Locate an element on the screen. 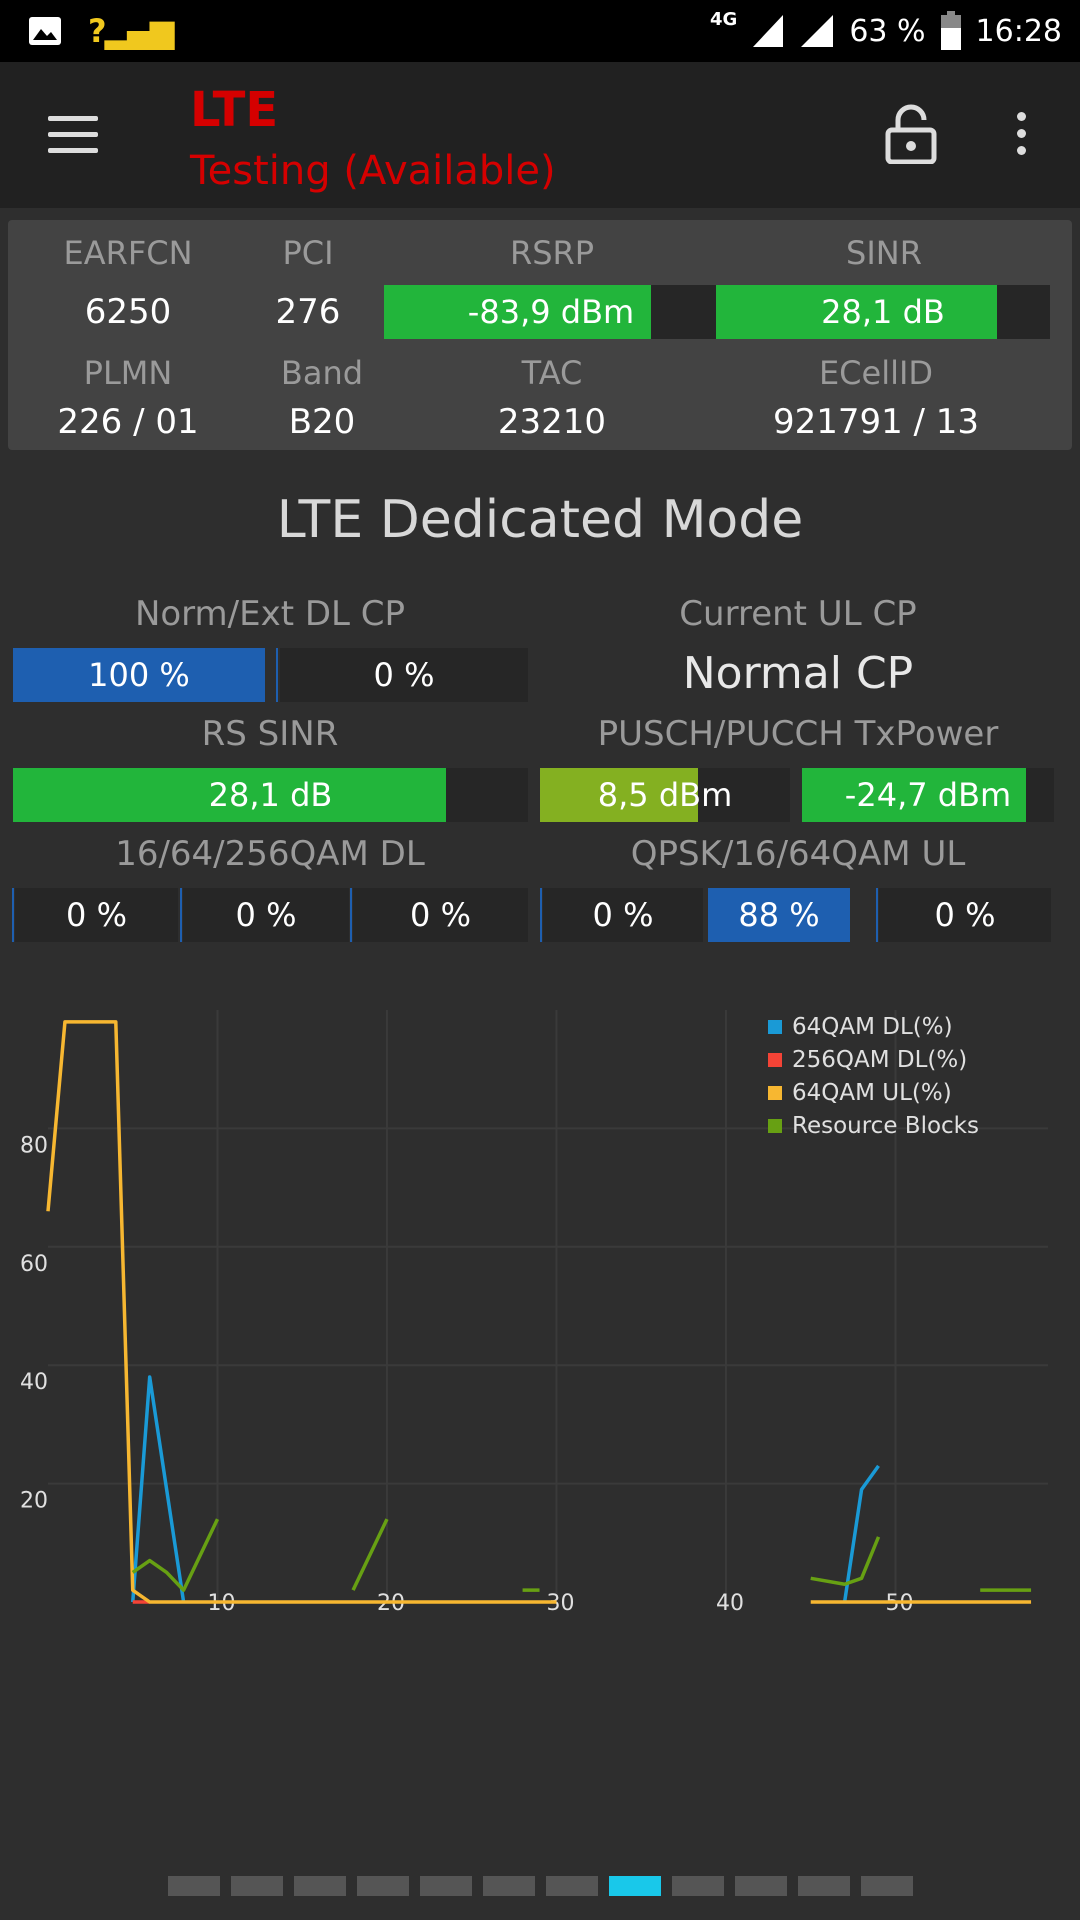 The image size is (1080, 1920). y-tick-label: 80 is located at coordinates (34, 1145).